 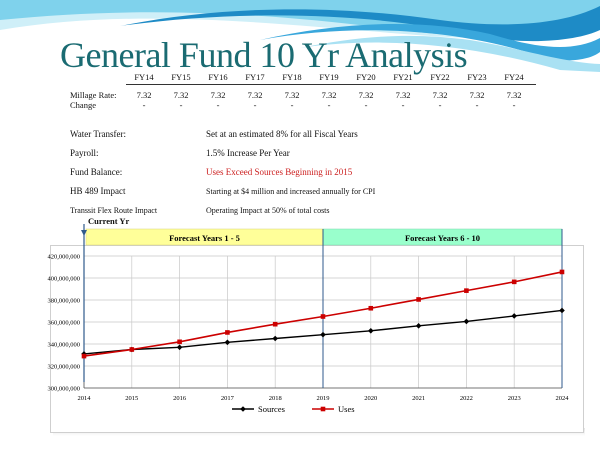 I want to click on millage-rate-label: Millage Rate:, so click(x=93, y=95).